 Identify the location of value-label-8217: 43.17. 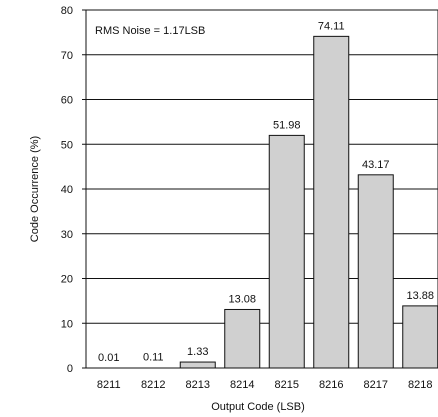
(376, 165).